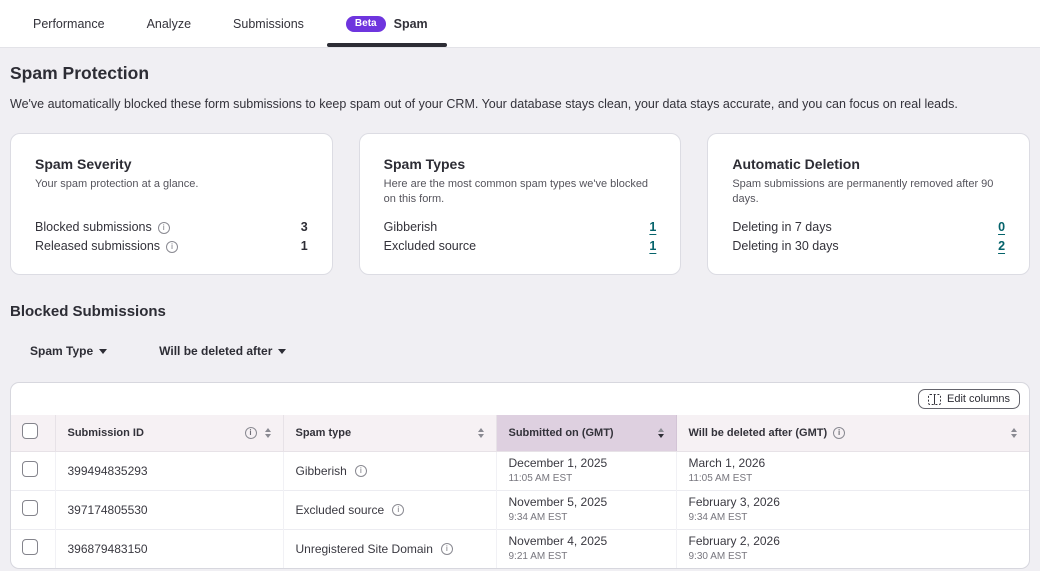  Describe the element at coordinates (561, 432) in the screenshot. I see `column-label: Submitted on (GMT)` at that location.